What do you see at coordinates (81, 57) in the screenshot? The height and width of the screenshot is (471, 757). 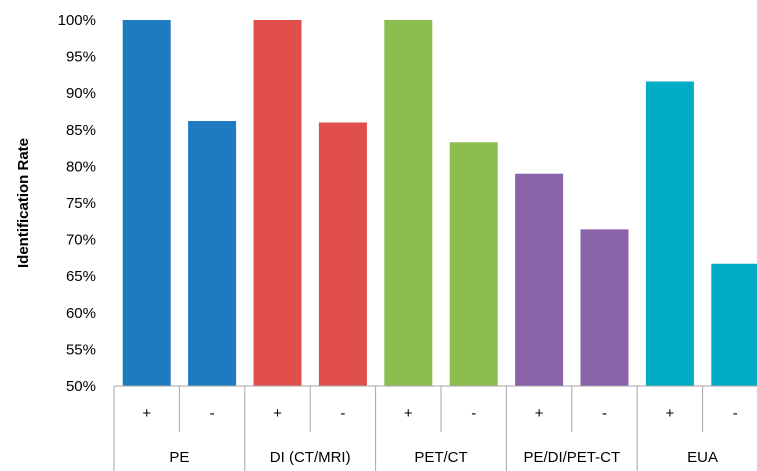 I see `y-tick-label: 95%` at bounding box center [81, 57].